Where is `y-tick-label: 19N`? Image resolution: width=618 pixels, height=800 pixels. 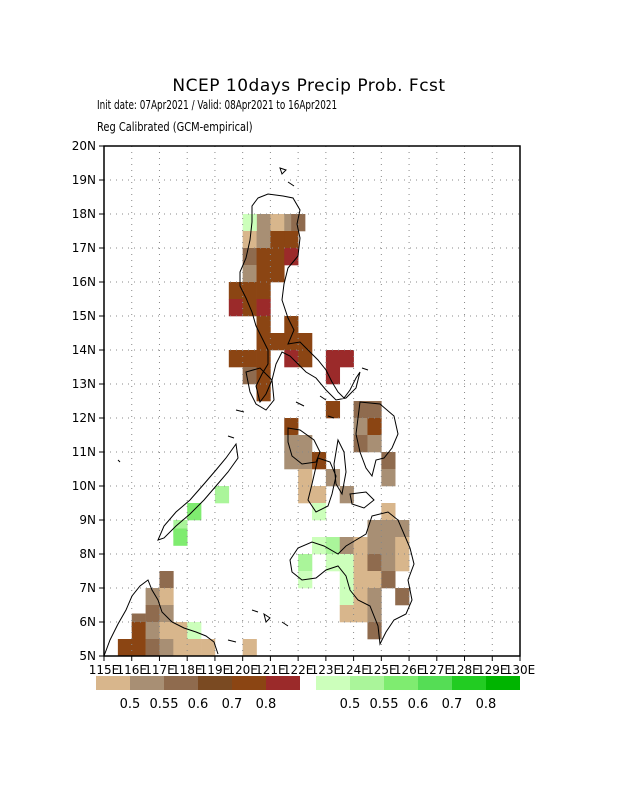
y-tick-label: 19N is located at coordinates (84, 180).